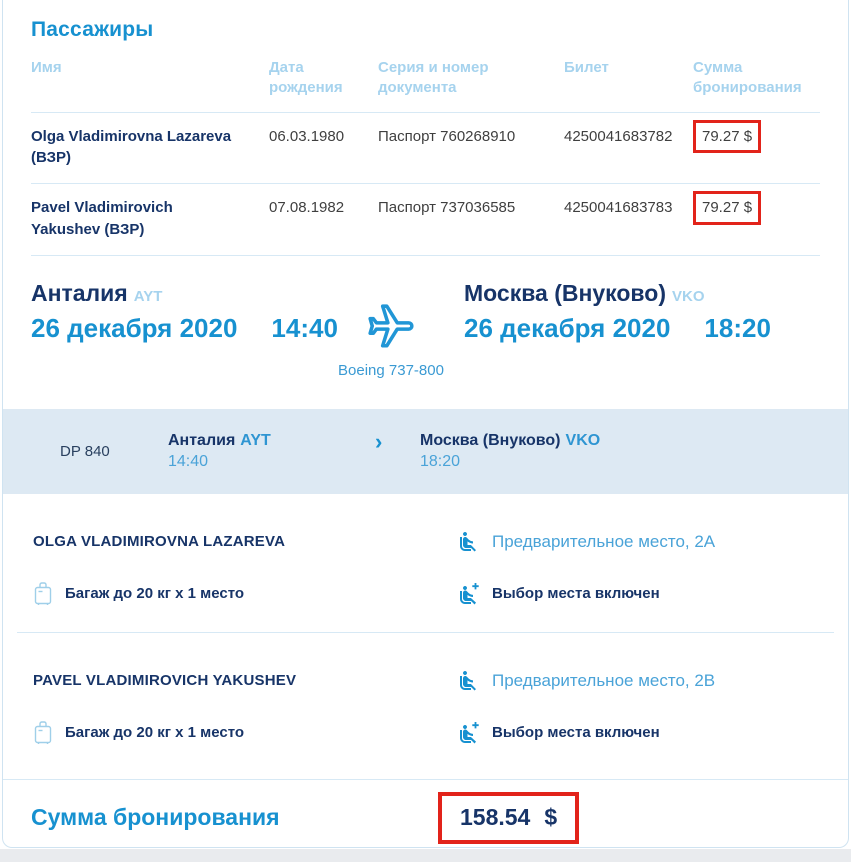  What do you see at coordinates (737, 327) in the screenshot?
I see `arrival-time: 18:20` at bounding box center [737, 327].